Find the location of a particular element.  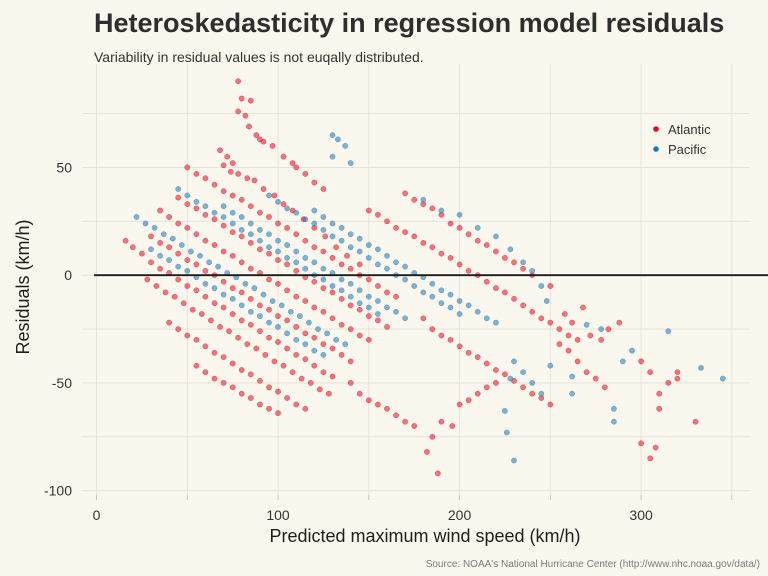

legend-marker-atlantic is located at coordinates (656, 129).